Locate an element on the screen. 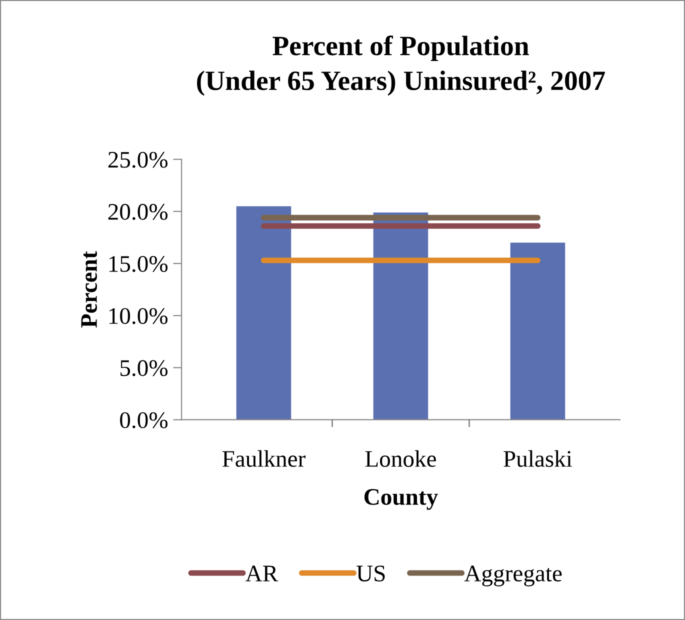 The width and height of the screenshot is (685, 620). y-tick-label: 10.0% is located at coordinates (138, 316).